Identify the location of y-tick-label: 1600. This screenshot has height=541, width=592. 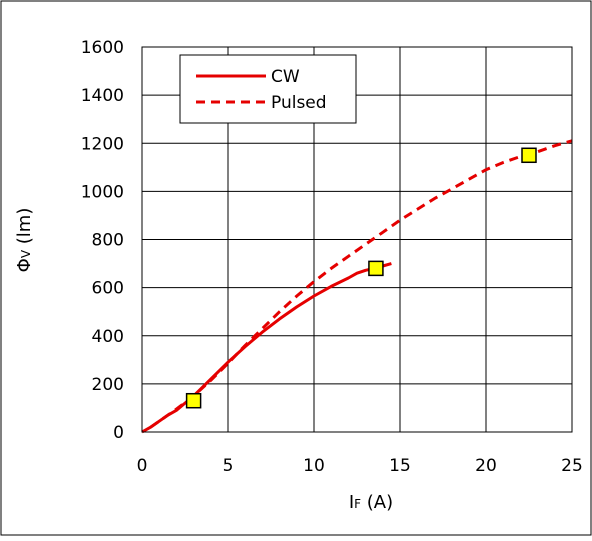
(102, 48).